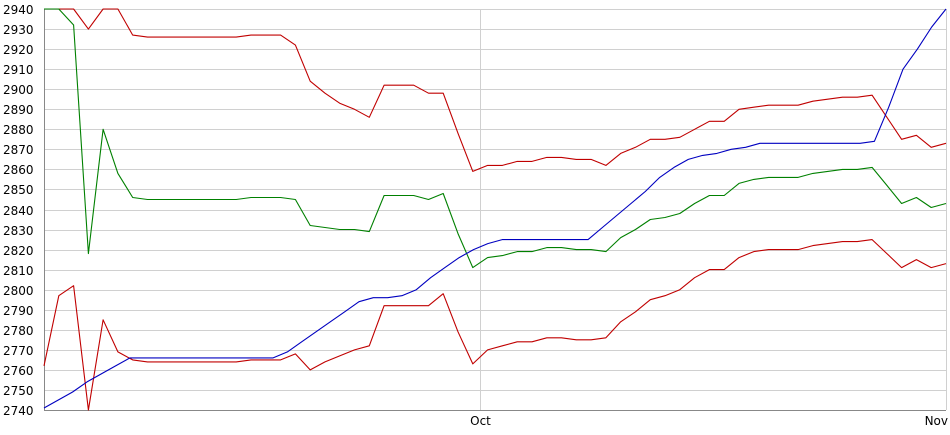  What do you see at coordinates (18, 331) in the screenshot?
I see `y-tick-label: 2780` at bounding box center [18, 331].